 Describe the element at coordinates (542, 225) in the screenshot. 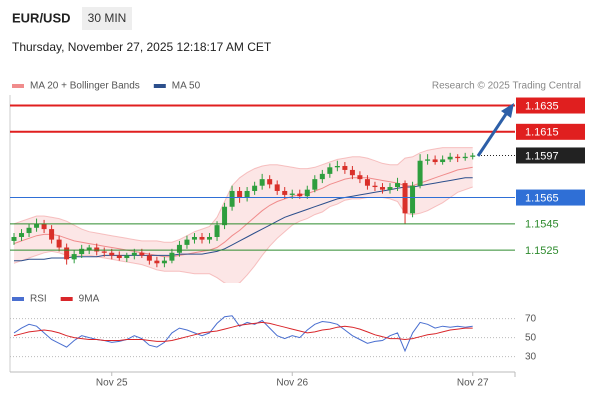

I see `level-label: 1.1545` at that location.